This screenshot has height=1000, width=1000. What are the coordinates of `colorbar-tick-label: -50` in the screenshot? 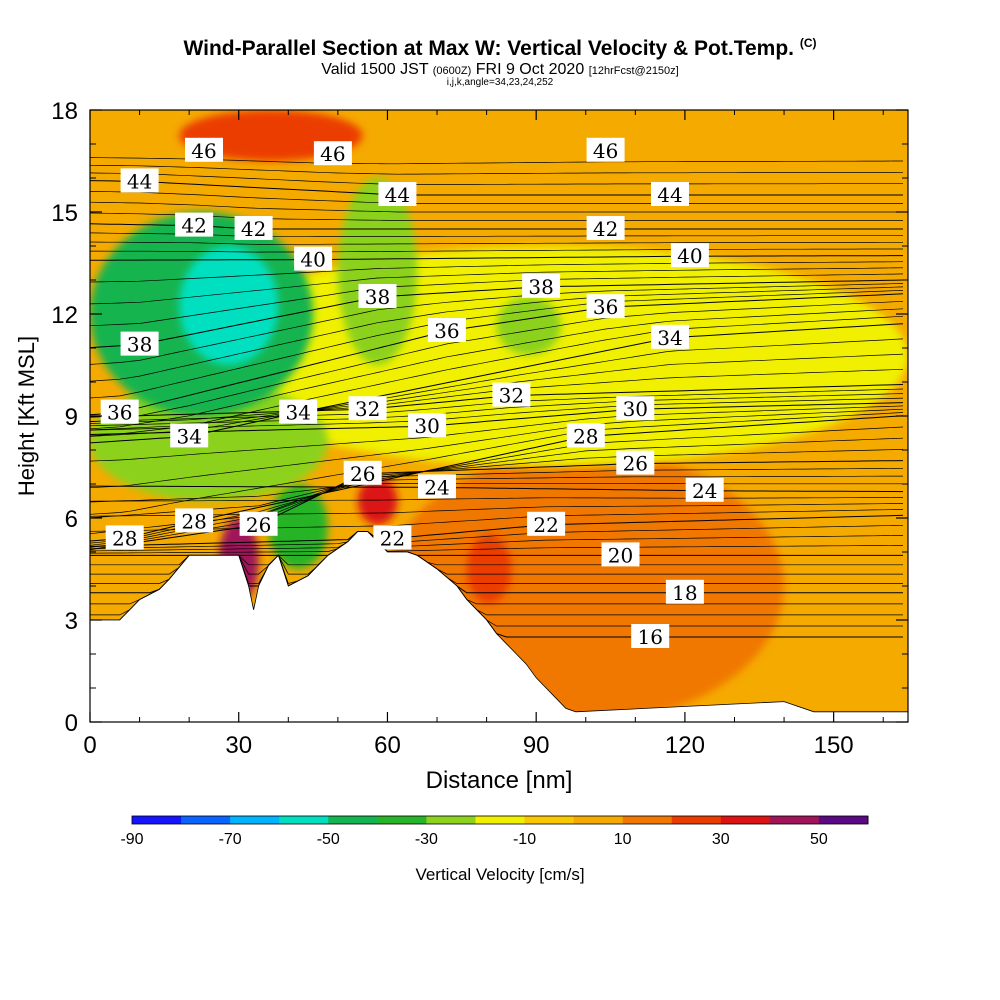 It's located at (328, 839).